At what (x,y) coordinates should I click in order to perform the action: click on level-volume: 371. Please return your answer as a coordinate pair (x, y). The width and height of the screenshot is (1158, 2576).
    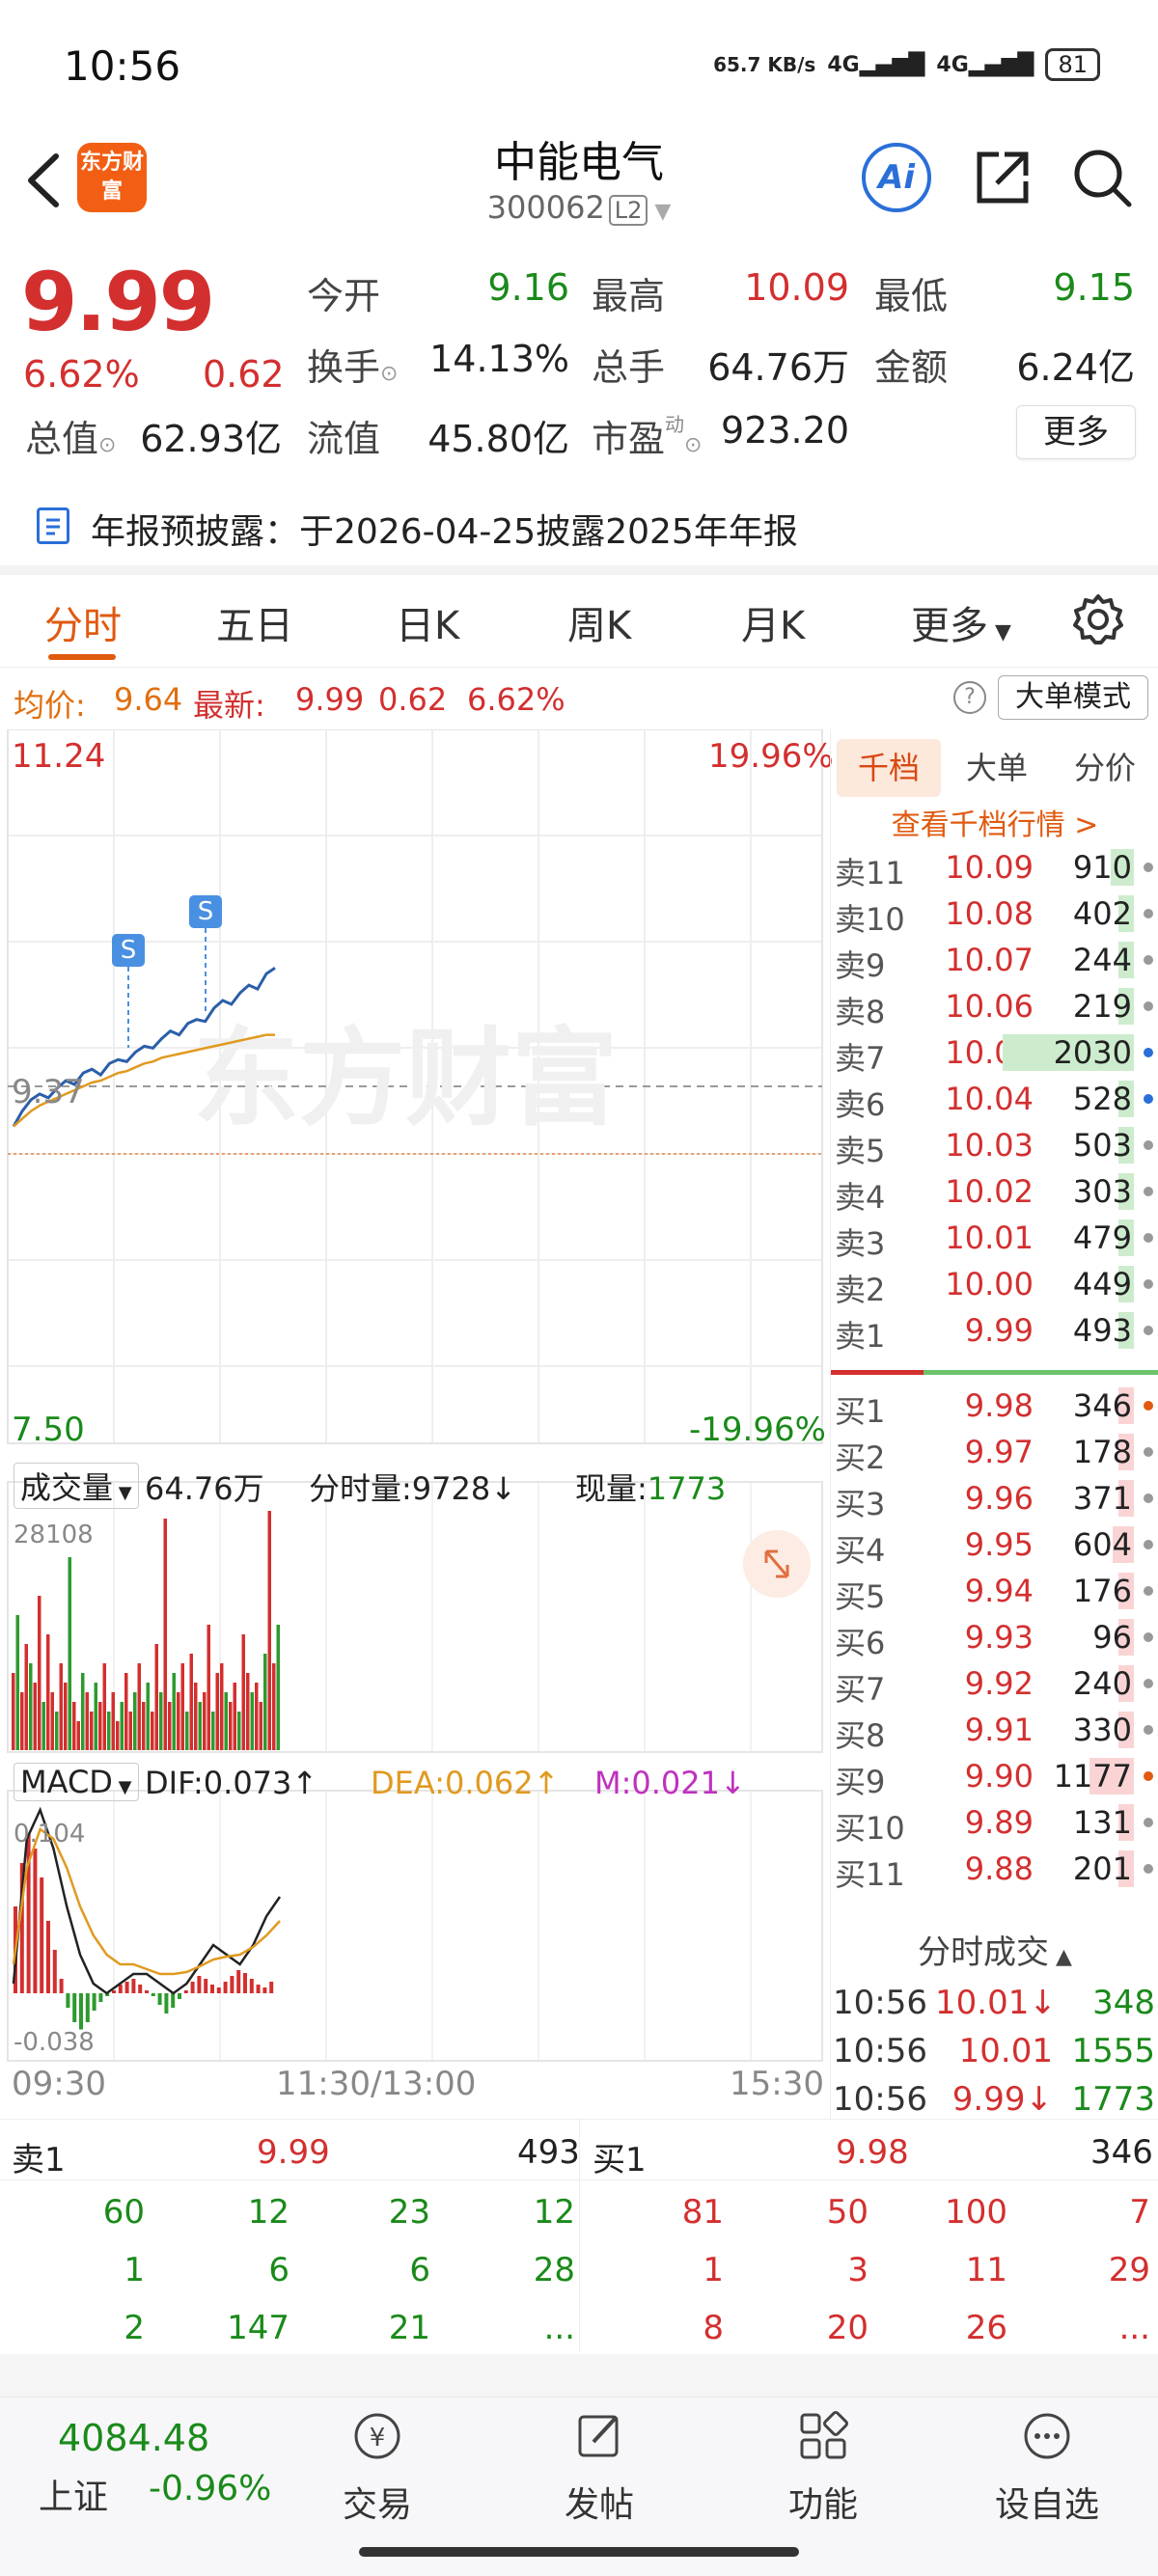
    Looking at the image, I should click on (1102, 1498).